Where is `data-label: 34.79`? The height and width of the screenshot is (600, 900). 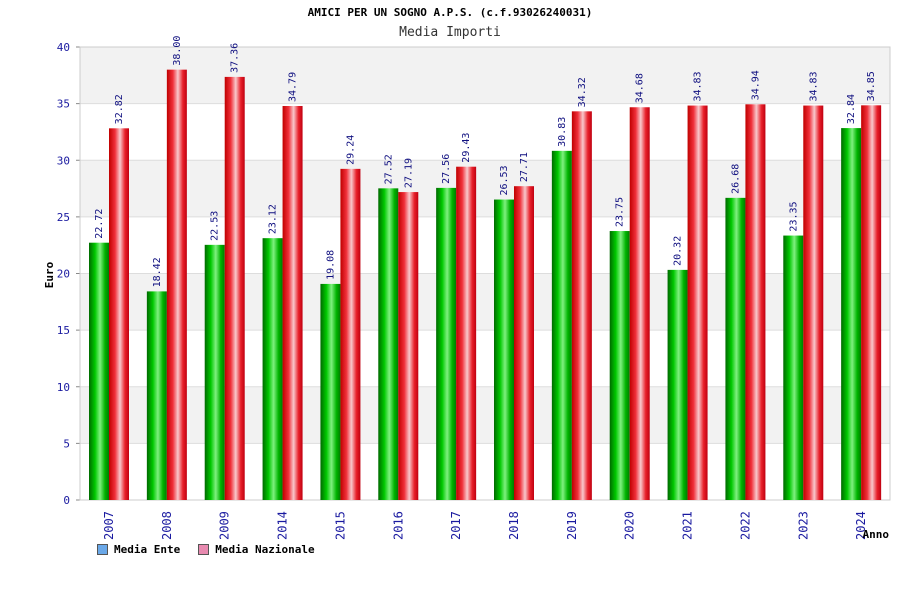
data-label: 34.79 is located at coordinates (293, 87).